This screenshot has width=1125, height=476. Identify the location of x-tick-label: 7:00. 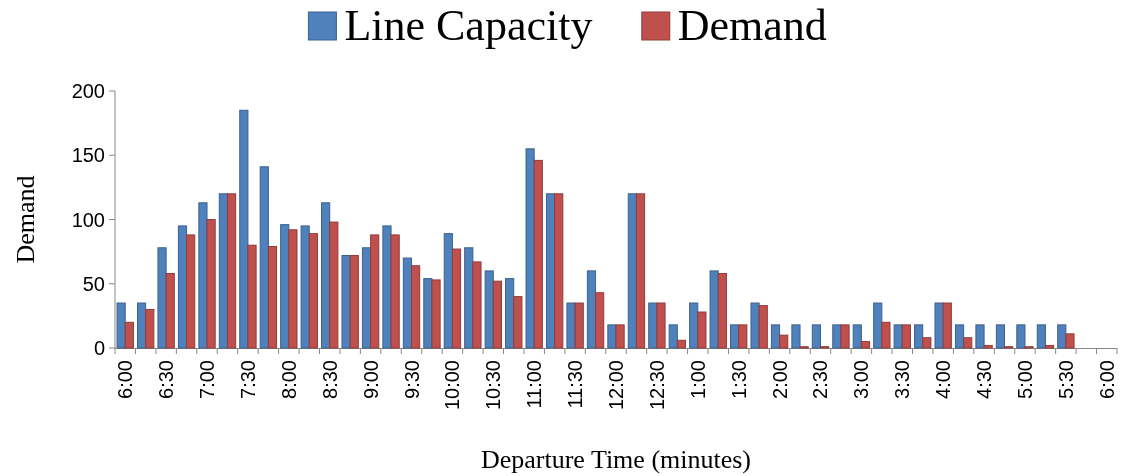
(207, 379).